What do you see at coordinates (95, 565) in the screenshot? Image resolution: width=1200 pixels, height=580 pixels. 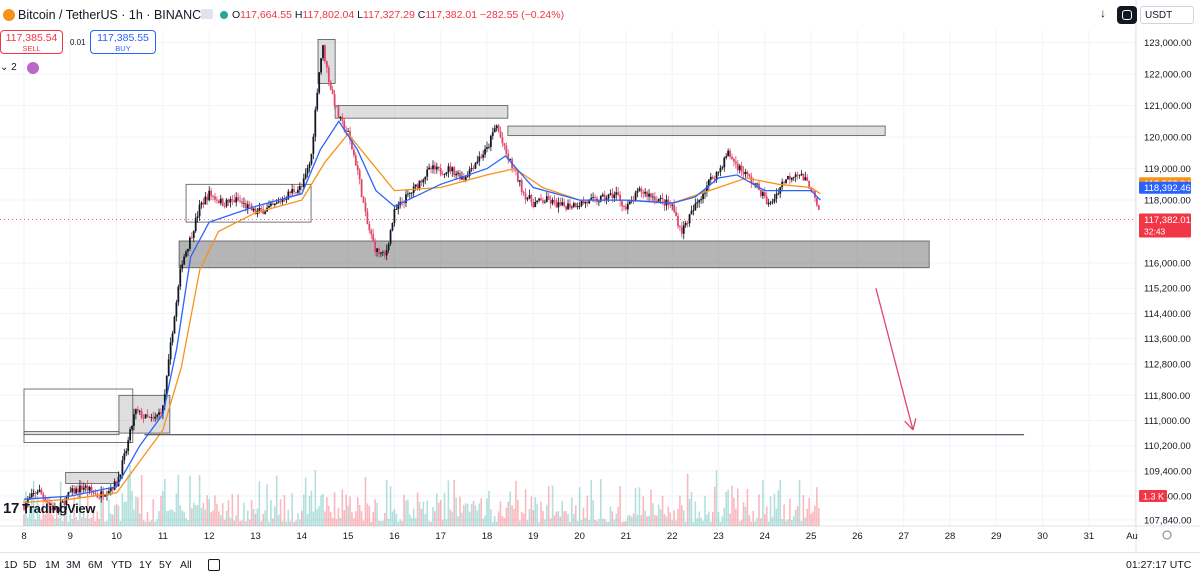 I see `tf-6m: 6M` at bounding box center [95, 565].